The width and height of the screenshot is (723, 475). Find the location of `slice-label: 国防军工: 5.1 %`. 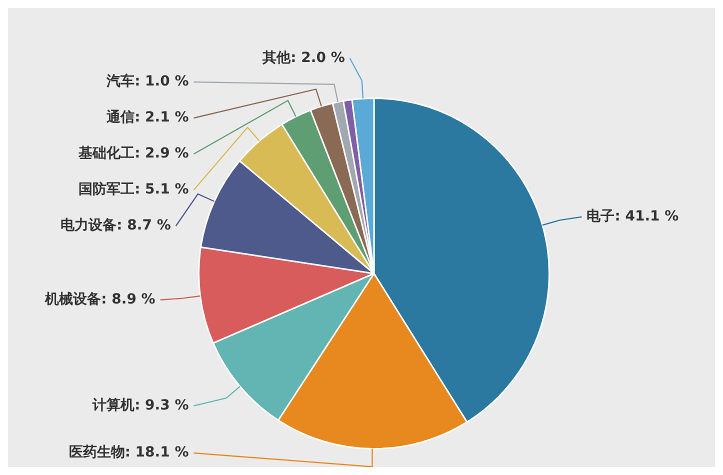

slice-label: 国防军工: 5.1 % is located at coordinates (133, 189).